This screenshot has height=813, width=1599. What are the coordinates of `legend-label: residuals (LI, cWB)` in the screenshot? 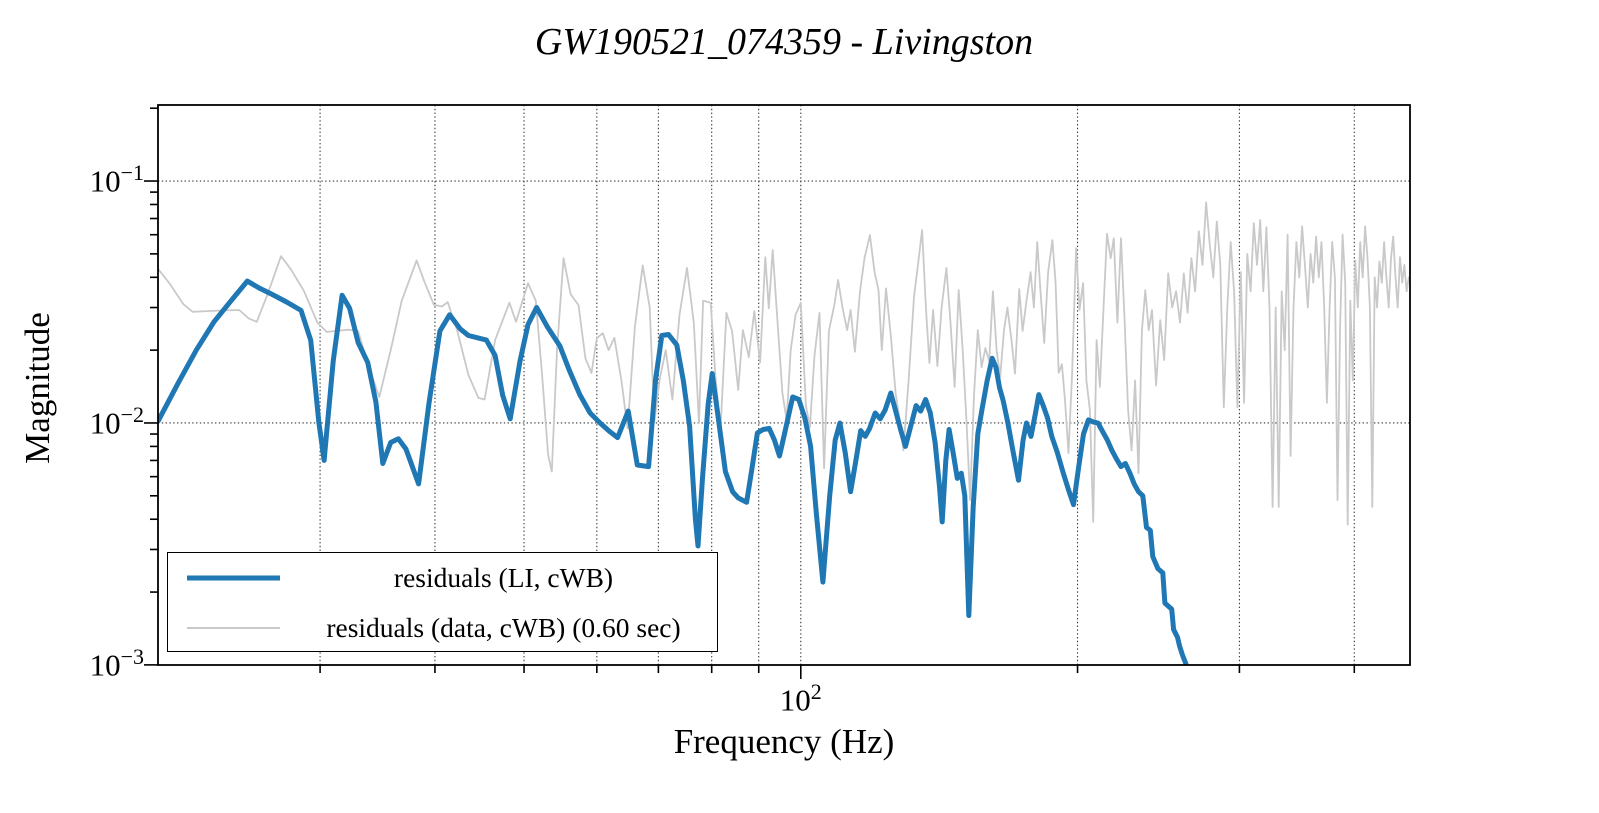 It's located at (503, 577).